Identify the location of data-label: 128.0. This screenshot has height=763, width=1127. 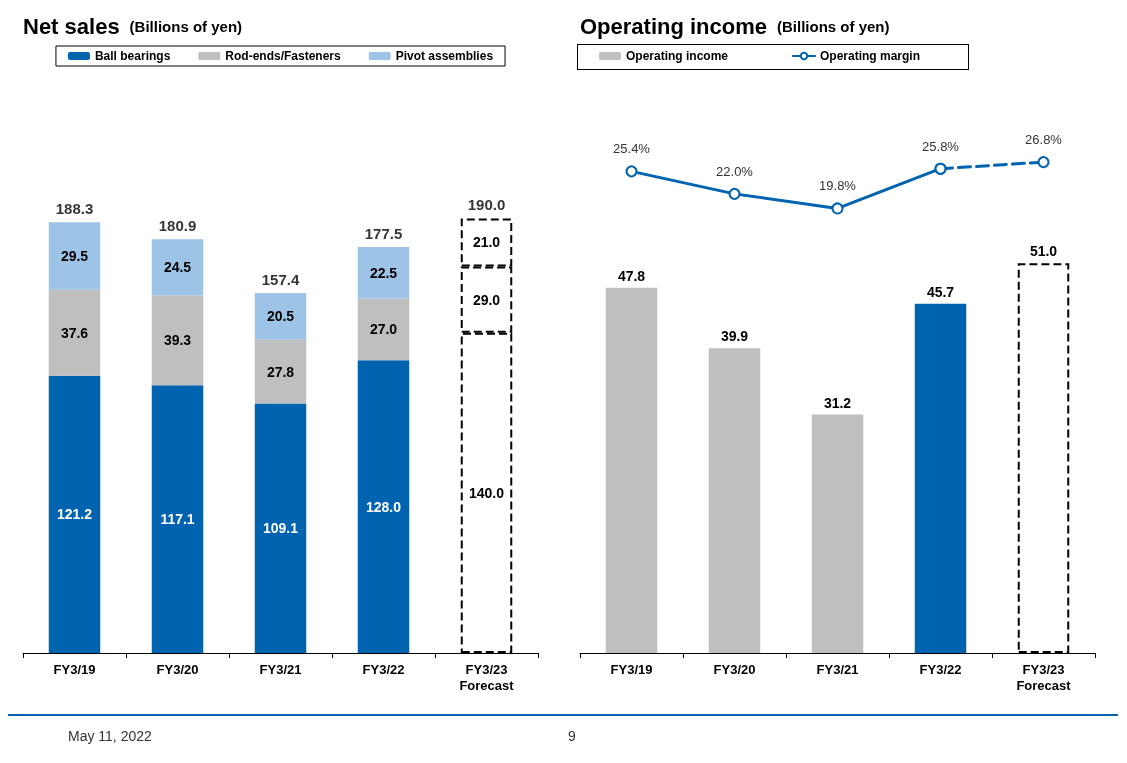
(383, 506).